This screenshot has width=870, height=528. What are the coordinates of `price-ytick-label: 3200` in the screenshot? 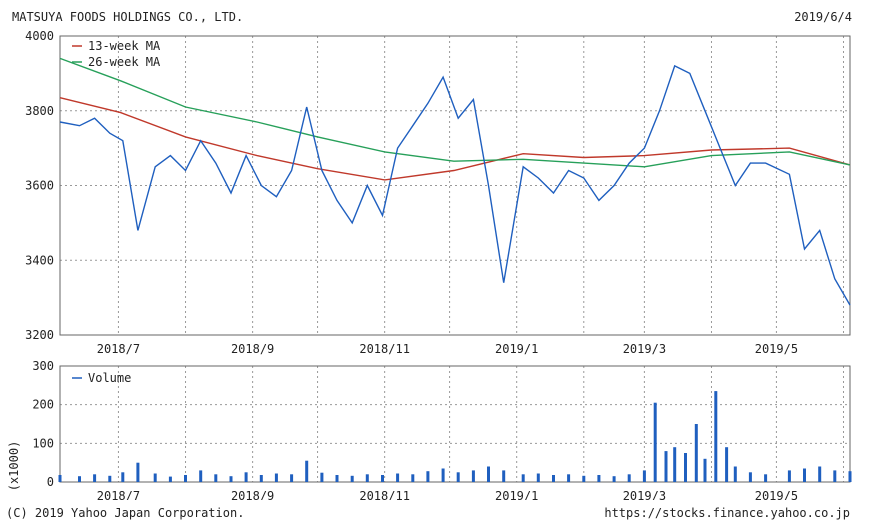 It's located at (39, 335).